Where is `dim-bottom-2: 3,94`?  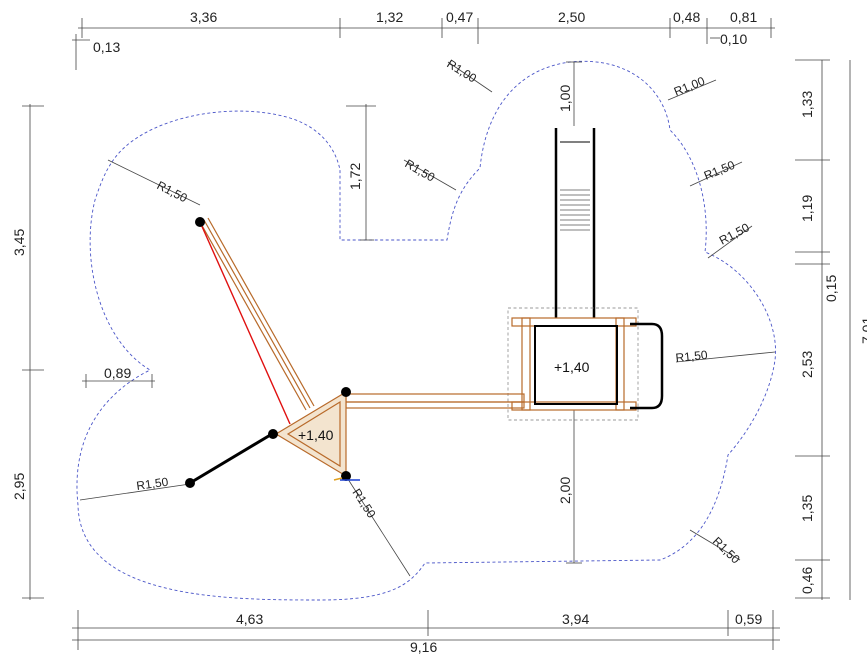
dim-bottom-2: 3,94 is located at coordinates (575, 619).